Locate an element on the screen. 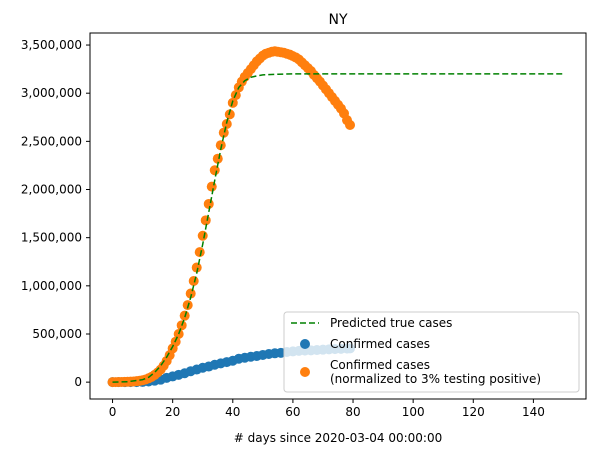 This screenshot has width=595, height=455. x-tick-label: 80 is located at coordinates (352, 412).